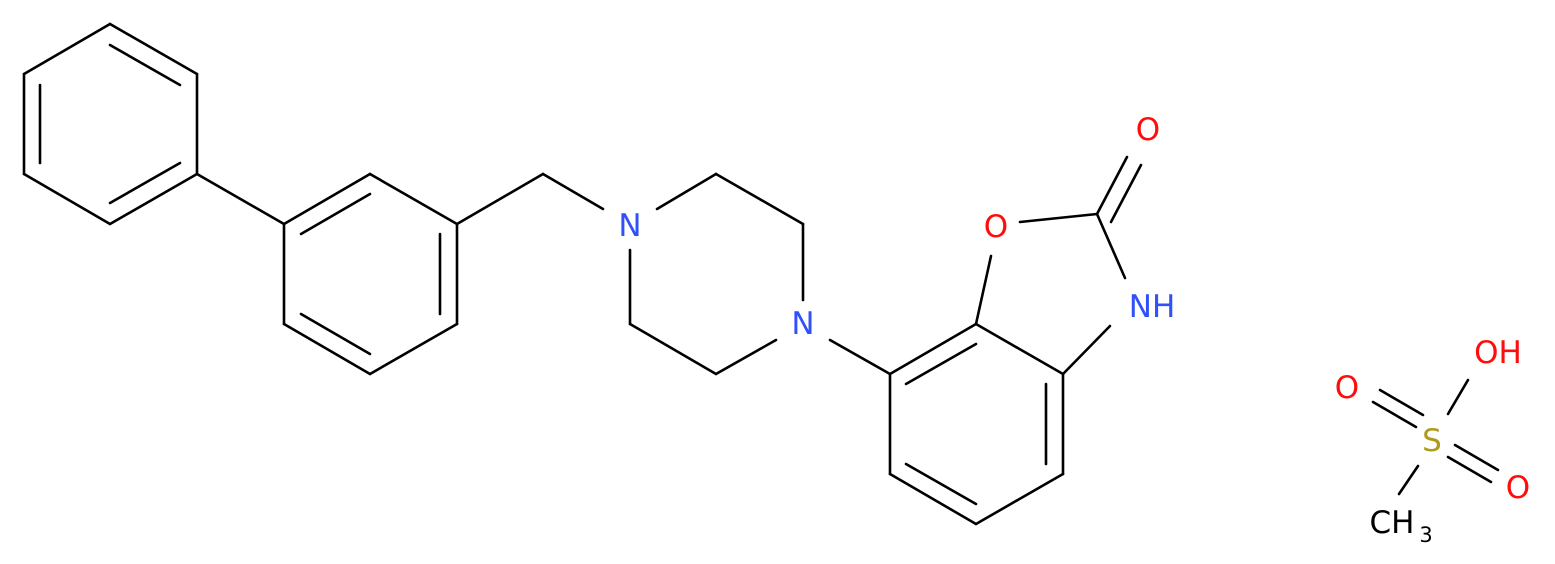 Image resolution: width=1555 pixels, height=564 pixels. I want to click on atom-label: S, so click(1432, 441).